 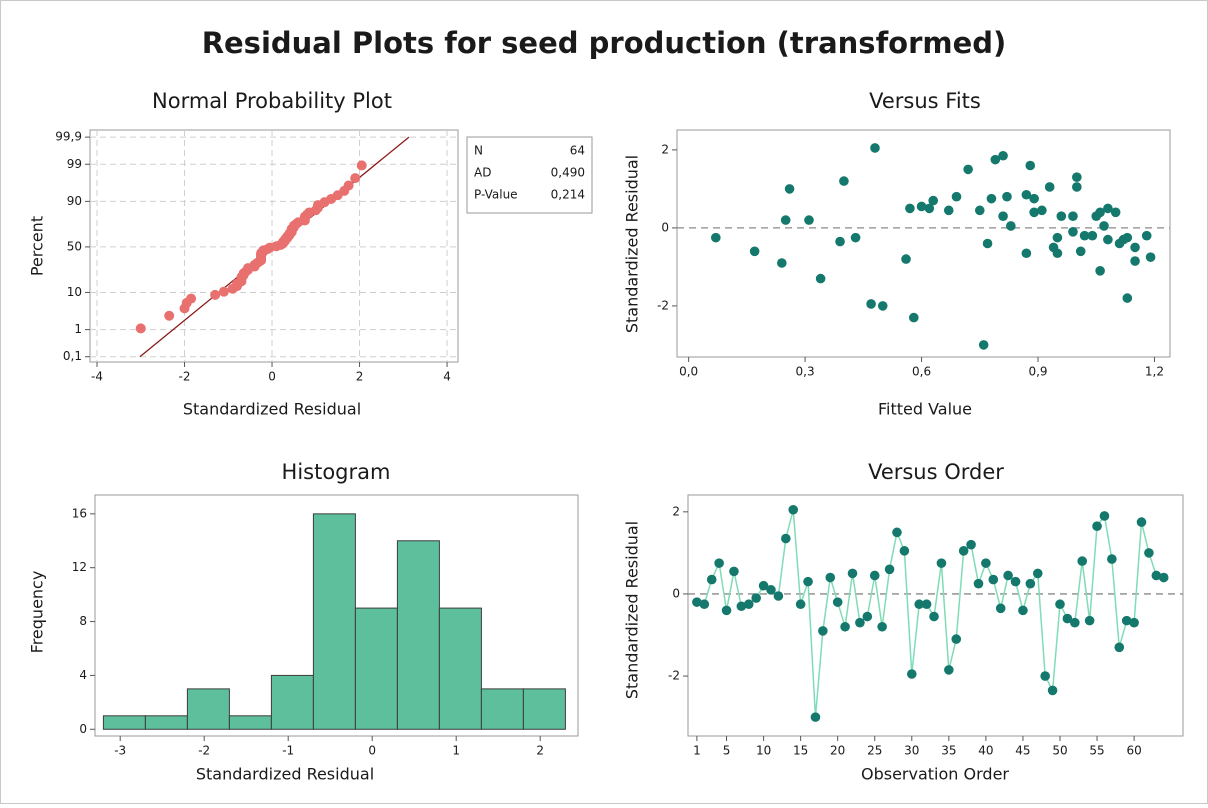 I want to click on x-tick-label: 10, so click(x=763, y=751).